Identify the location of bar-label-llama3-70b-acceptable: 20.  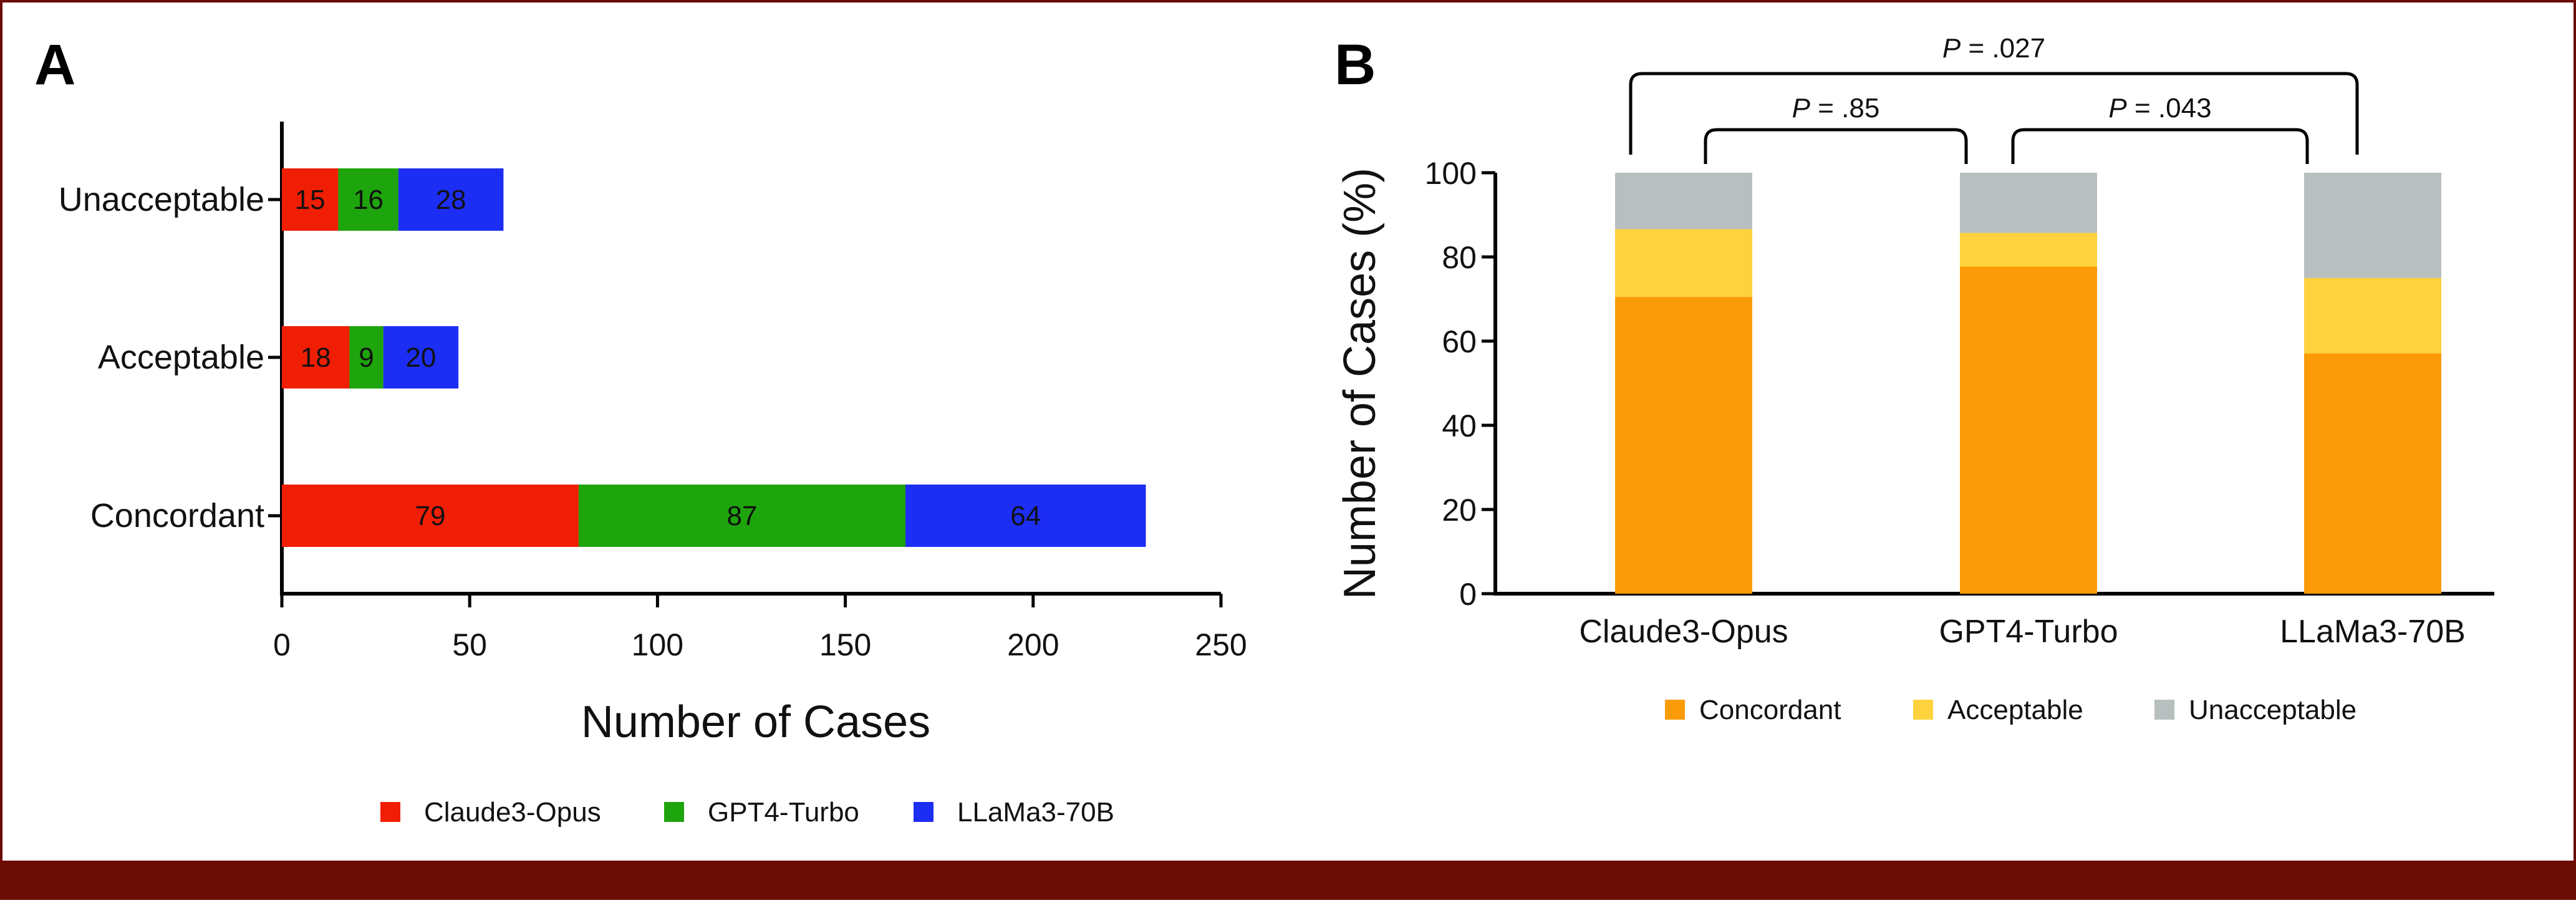
(420, 358).